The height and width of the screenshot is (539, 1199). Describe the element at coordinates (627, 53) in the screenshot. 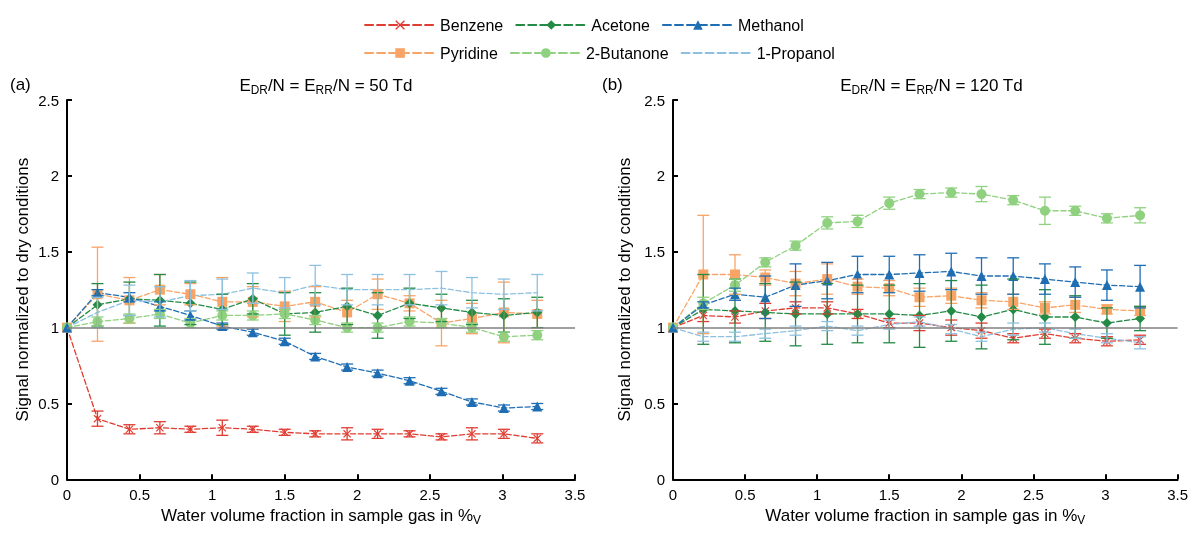

I see `legend-label: 2-Butanone` at that location.